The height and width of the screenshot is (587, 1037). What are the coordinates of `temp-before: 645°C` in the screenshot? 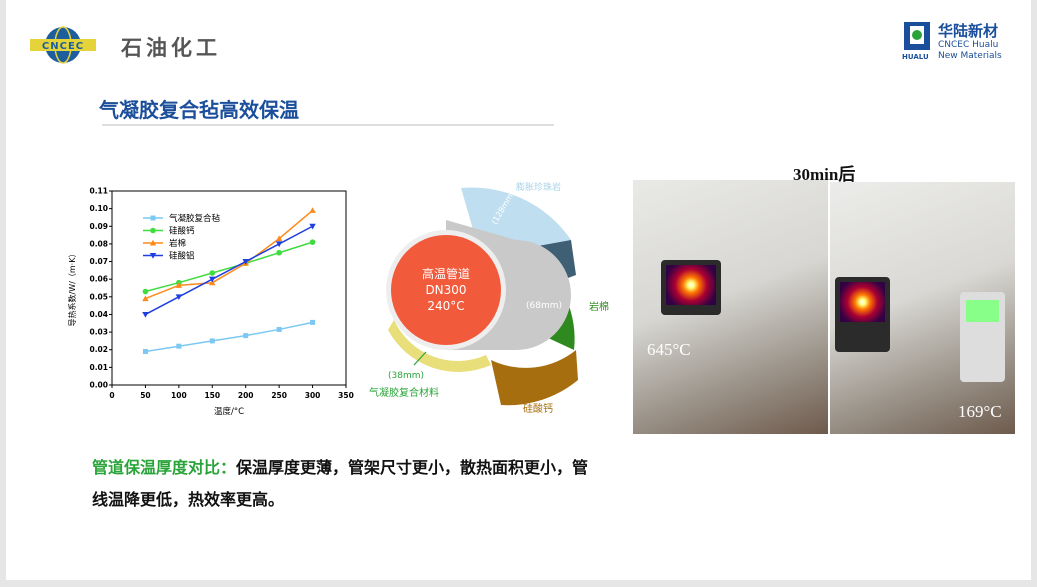 It's located at (669, 349).